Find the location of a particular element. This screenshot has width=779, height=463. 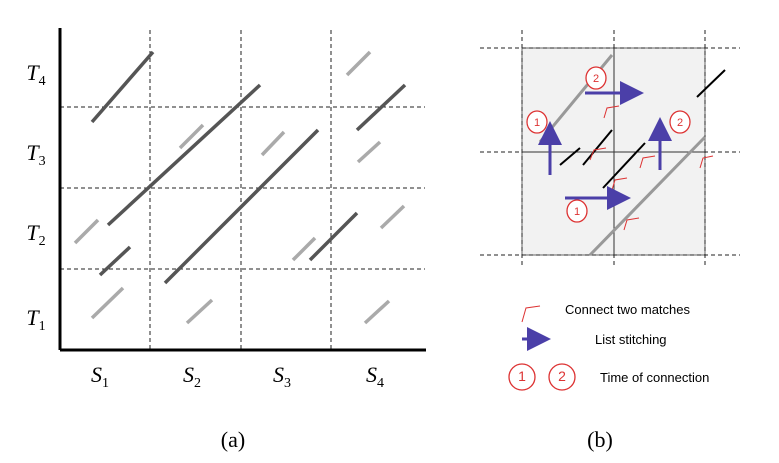

caption: (b) is located at coordinates (600, 439).